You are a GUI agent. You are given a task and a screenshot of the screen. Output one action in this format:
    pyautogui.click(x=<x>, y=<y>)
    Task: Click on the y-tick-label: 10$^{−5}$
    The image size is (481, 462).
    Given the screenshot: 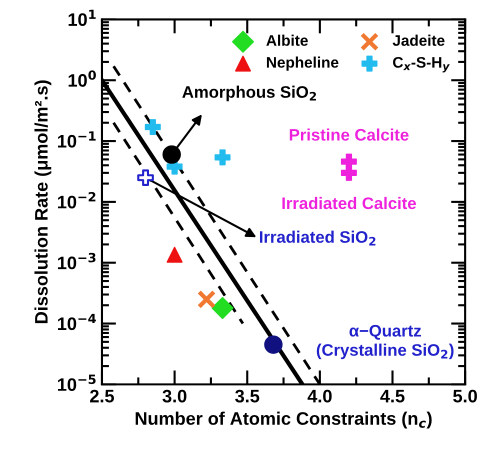 What is the action you would take?
    pyautogui.click(x=77, y=382)
    